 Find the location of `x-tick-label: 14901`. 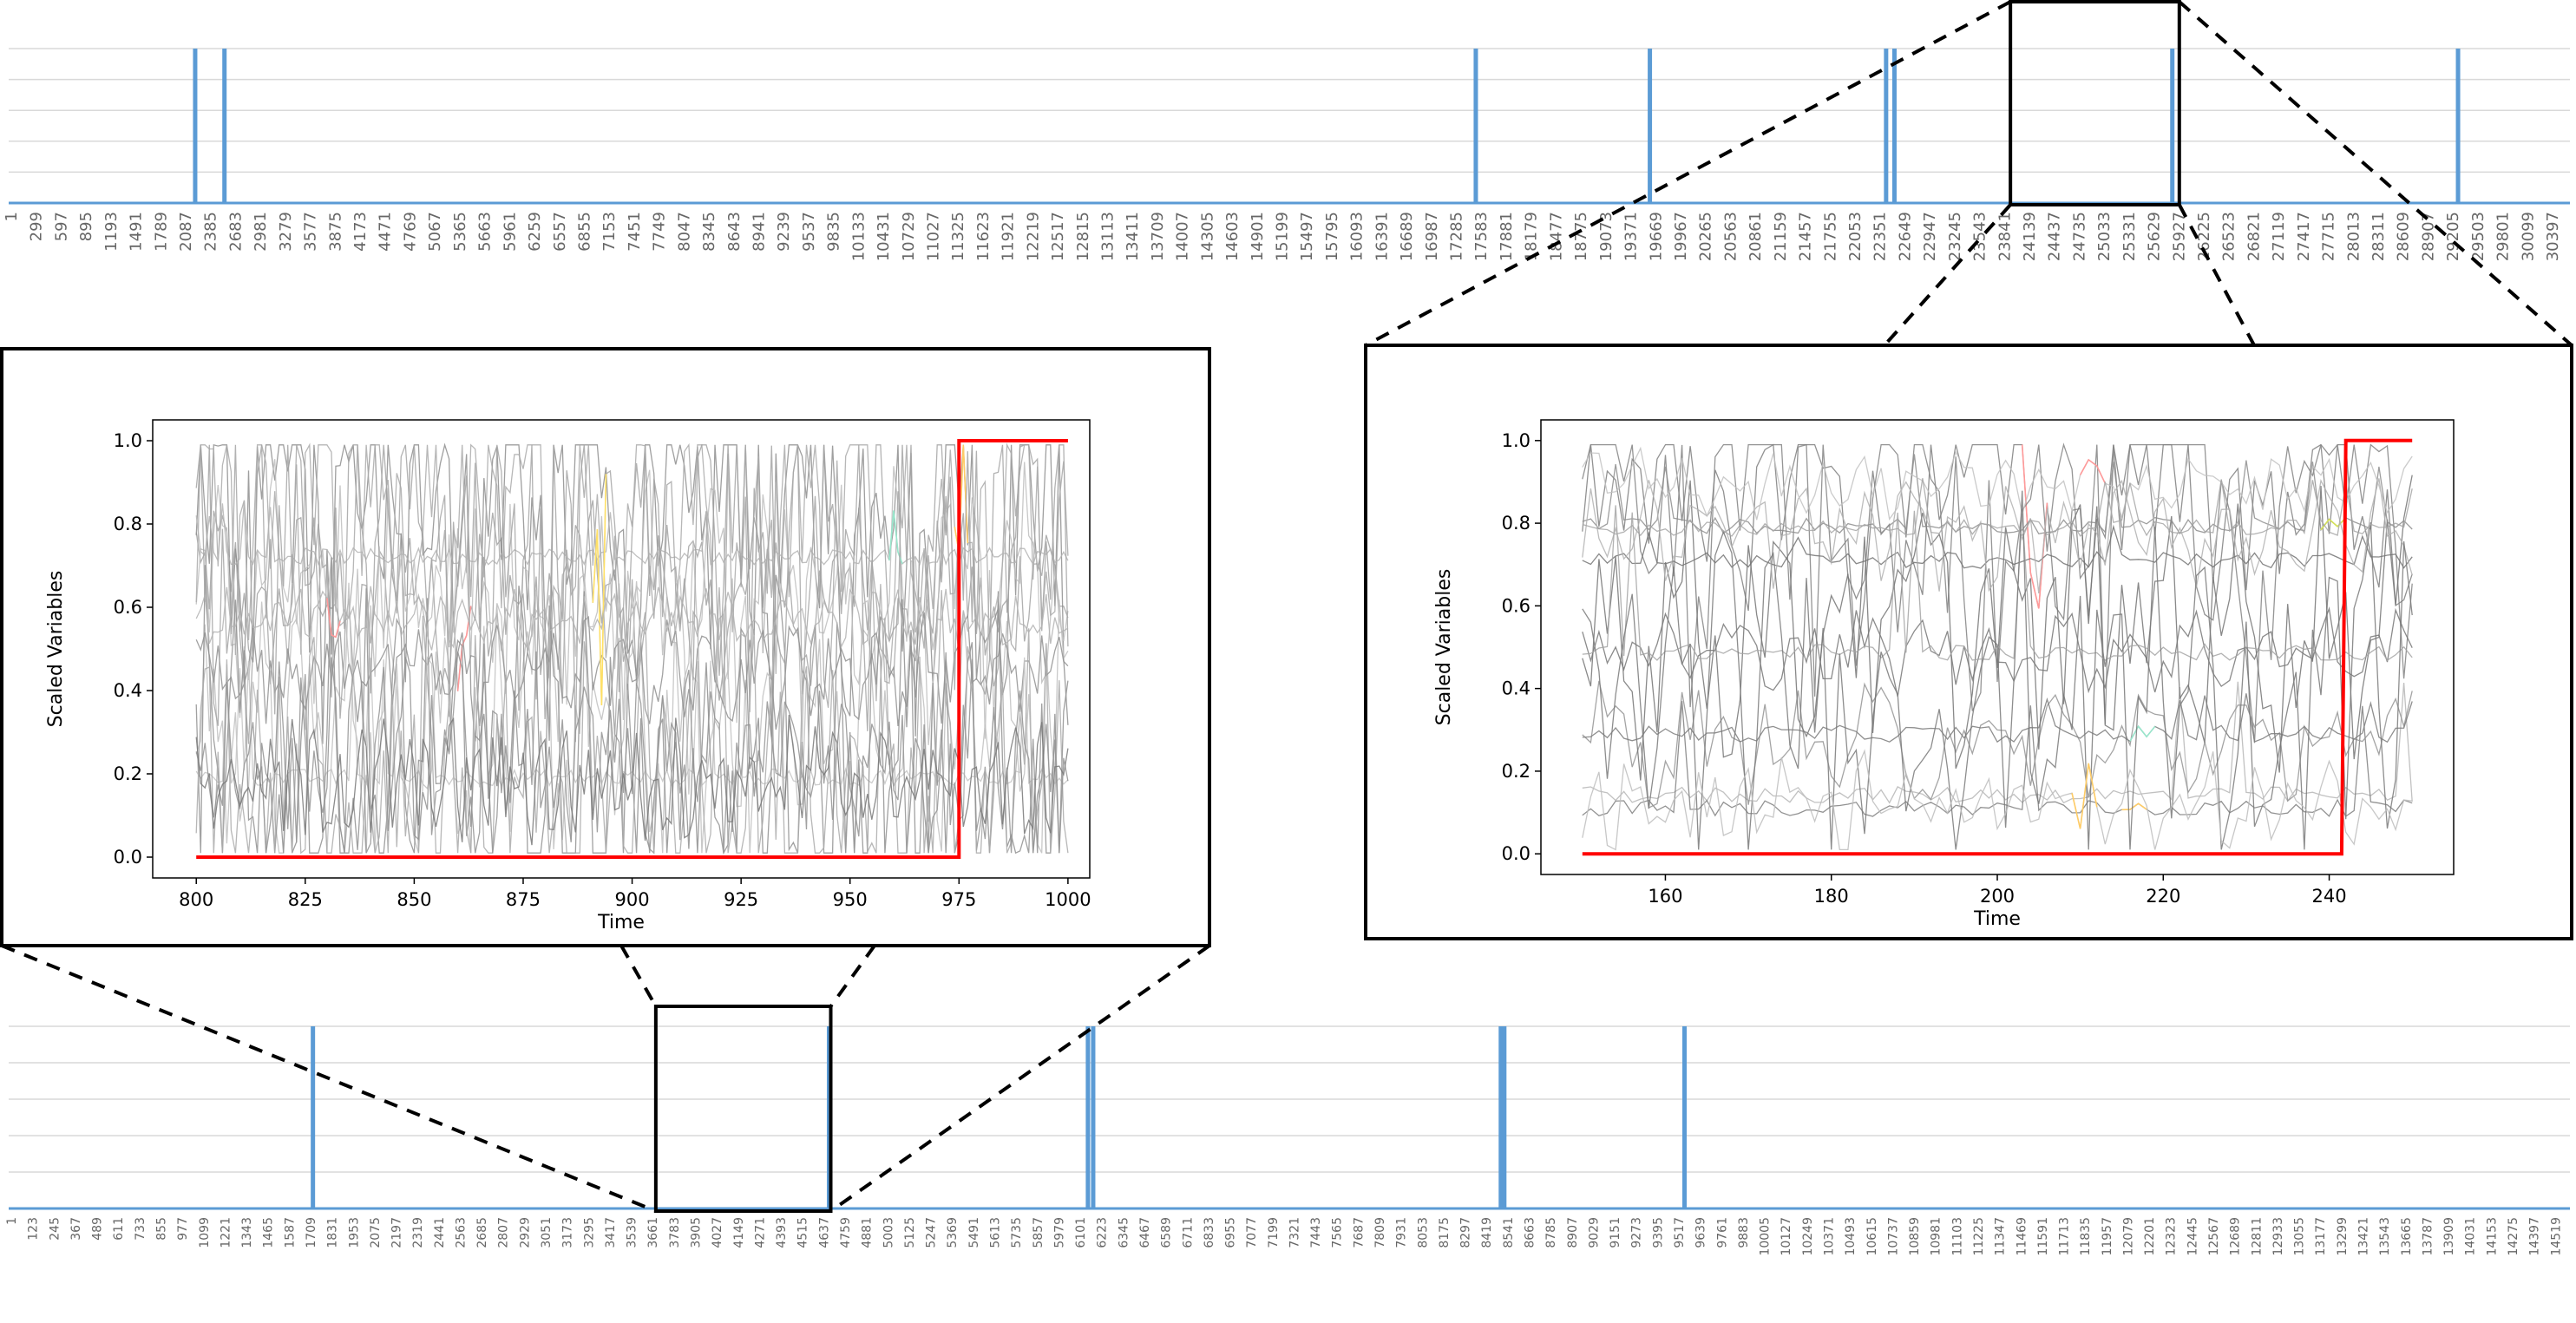

x-tick-label: 14901 is located at coordinates (1258, 237).